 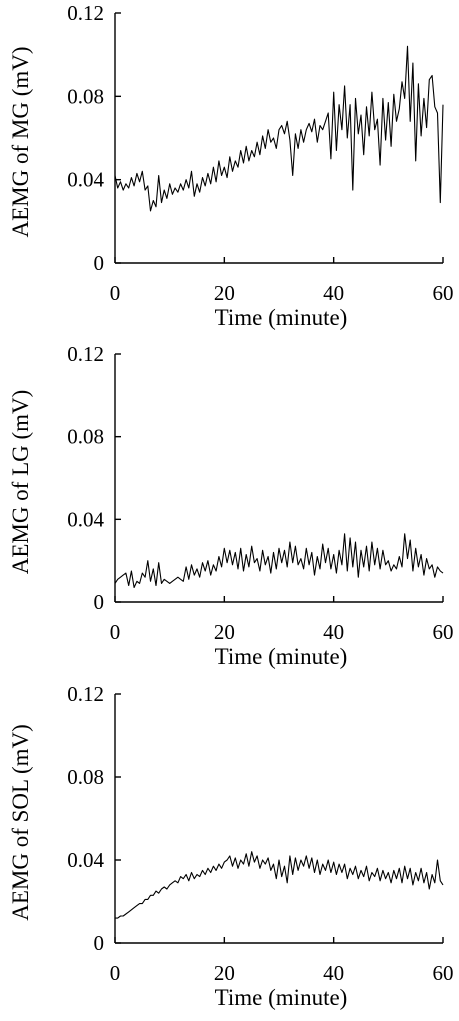 I want to click on y-axis-title: AEMG of MG (mV), so click(x=20, y=141).